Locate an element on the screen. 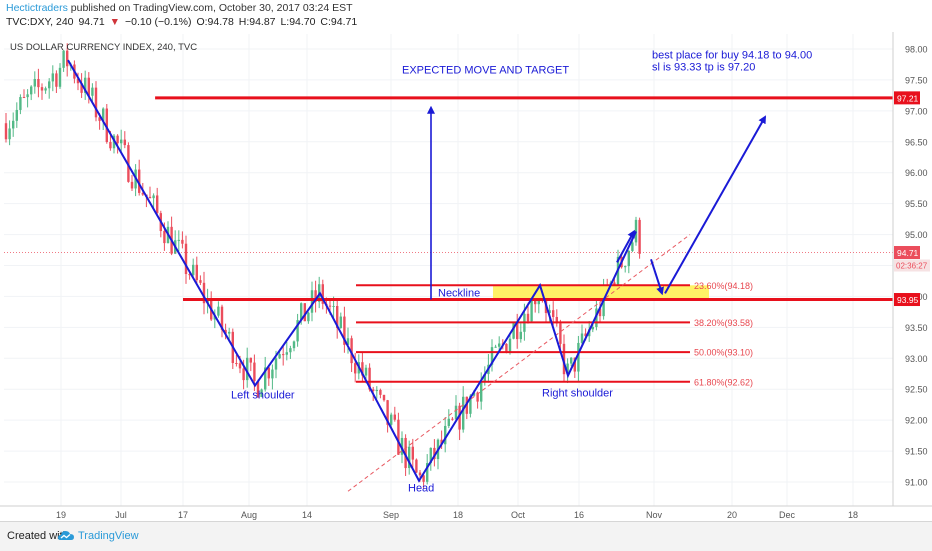 Image resolution: width=932 pixels, height=551 pixels. time-tick-label: 16 is located at coordinates (579, 515).